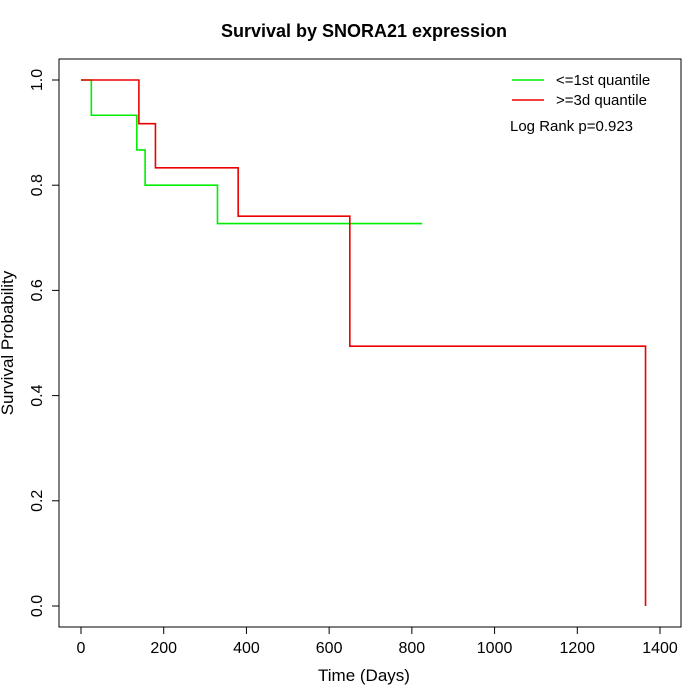 This screenshot has height=700, width=700. I want to click on x-tick-label: 800, so click(412, 648).